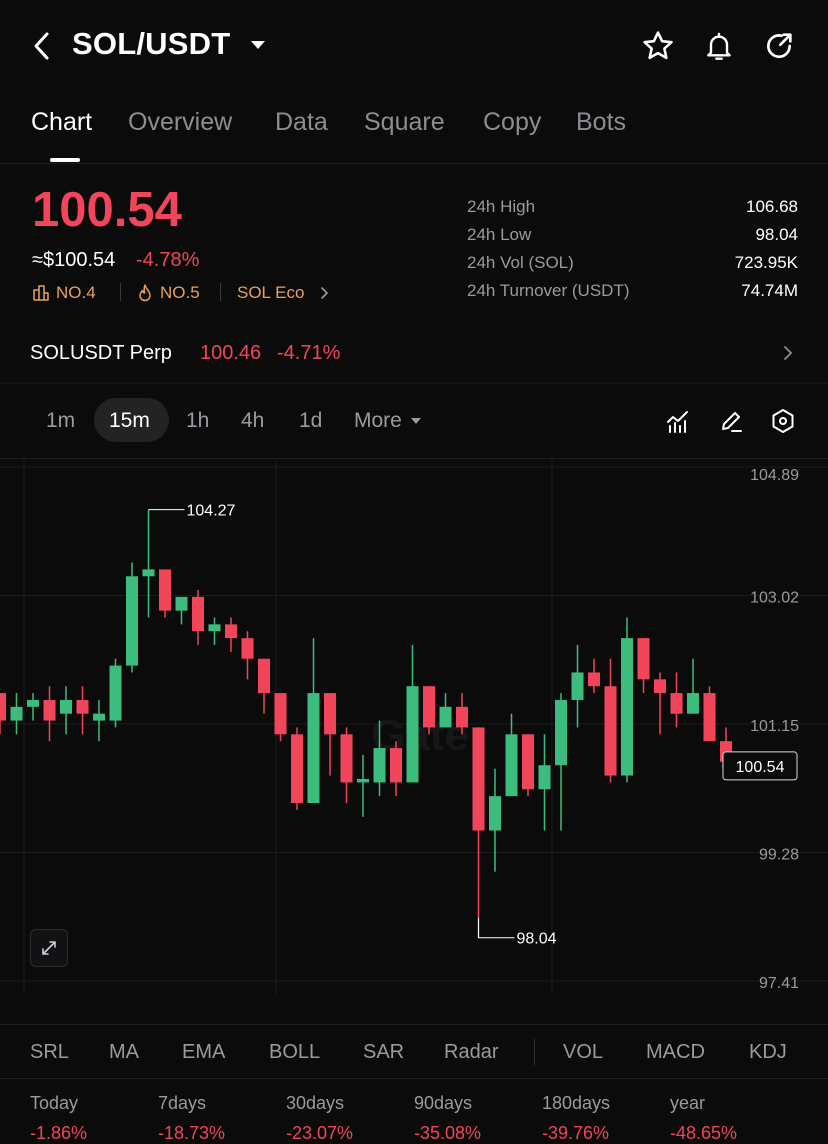 This screenshot has width=828, height=1144. What do you see at coordinates (62, 122) in the screenshot?
I see `tab-chart: Chart` at bounding box center [62, 122].